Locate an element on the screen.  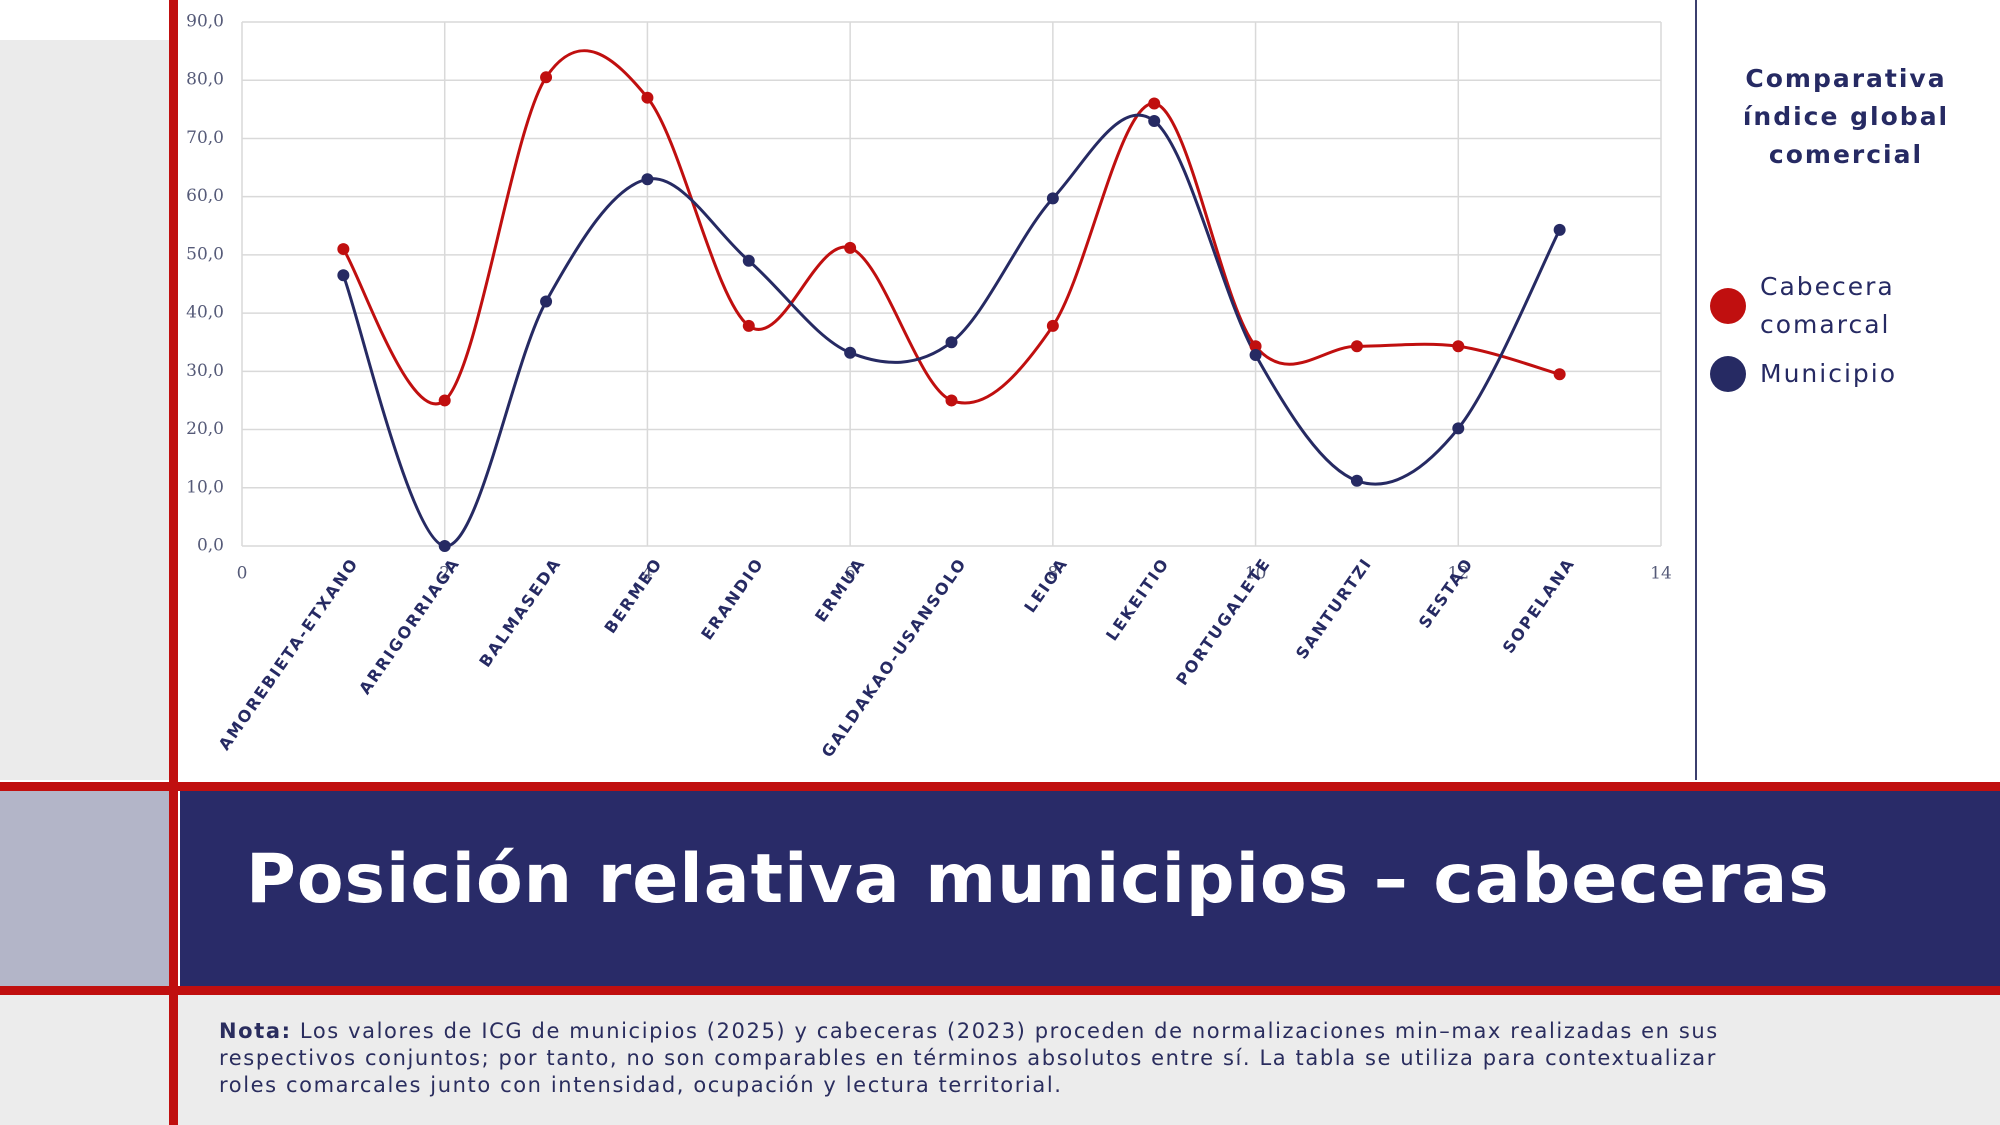
note-label: Nota: is located at coordinates (255, 1031).